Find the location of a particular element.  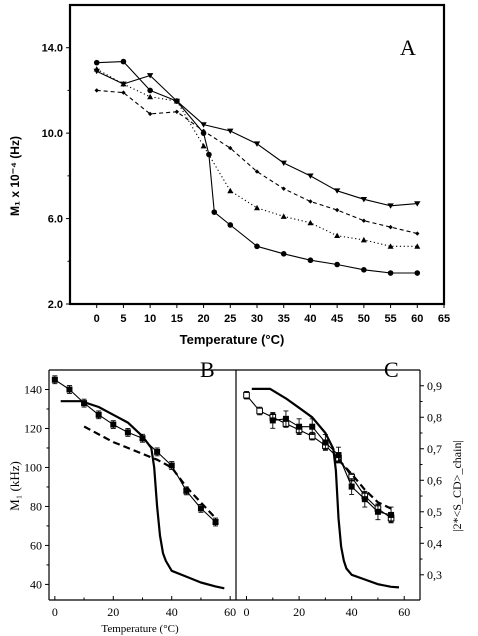

panel-b-xlabel: Temperature (°C) is located at coordinates (140, 629).